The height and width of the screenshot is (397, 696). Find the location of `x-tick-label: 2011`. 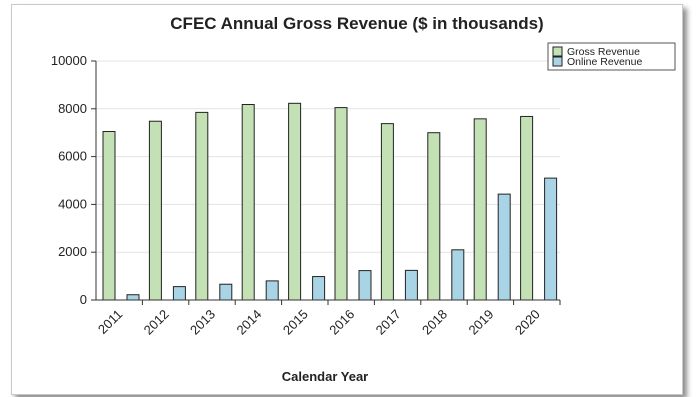

x-tick-label: 2011 is located at coordinates (110, 322).